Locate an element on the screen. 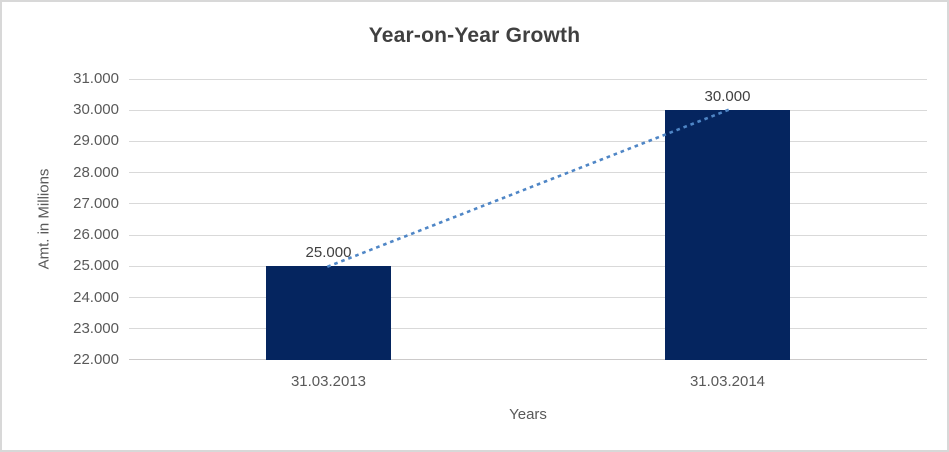 The image size is (949, 452). bar-31.03.2013 is located at coordinates (328, 313).